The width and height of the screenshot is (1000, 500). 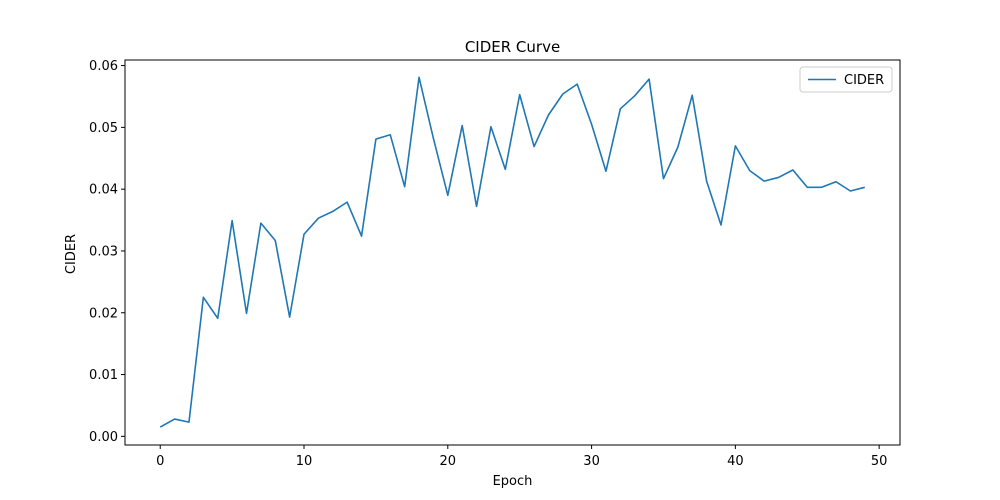 What do you see at coordinates (304, 461) in the screenshot?
I see `x-tick-label: 10` at bounding box center [304, 461].